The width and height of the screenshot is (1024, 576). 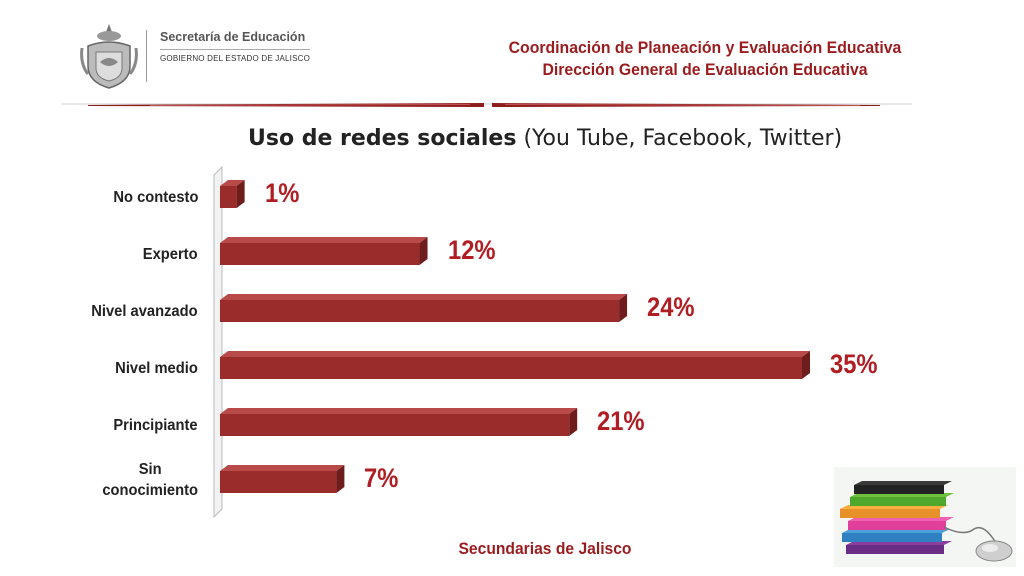 What do you see at coordinates (382, 138) in the screenshot?
I see `chart-title-bold: Uso de redes sociales` at bounding box center [382, 138].